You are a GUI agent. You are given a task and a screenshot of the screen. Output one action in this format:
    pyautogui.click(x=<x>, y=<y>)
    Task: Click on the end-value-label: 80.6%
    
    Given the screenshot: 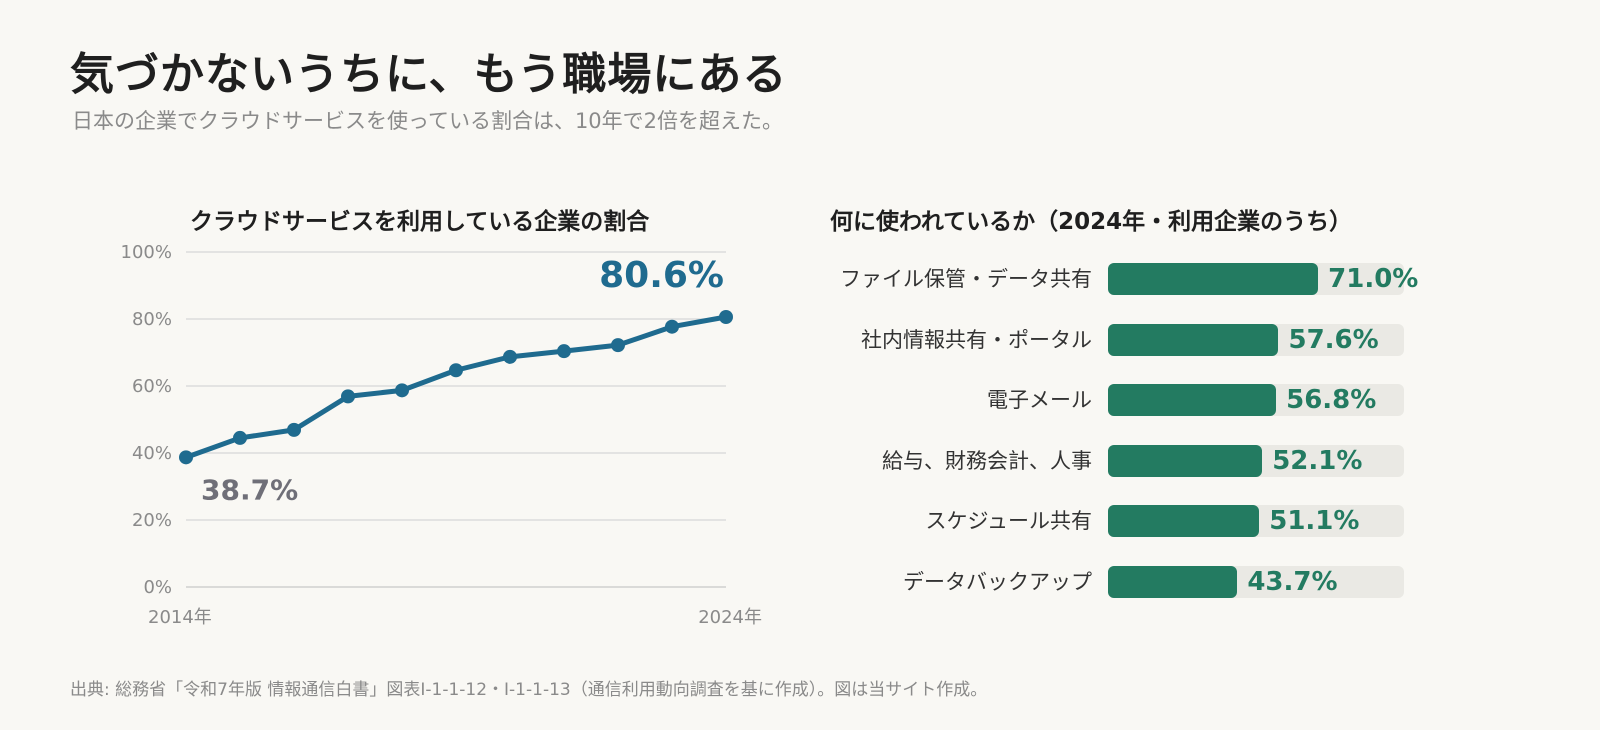 What is the action you would take?
    pyautogui.click(x=661, y=275)
    